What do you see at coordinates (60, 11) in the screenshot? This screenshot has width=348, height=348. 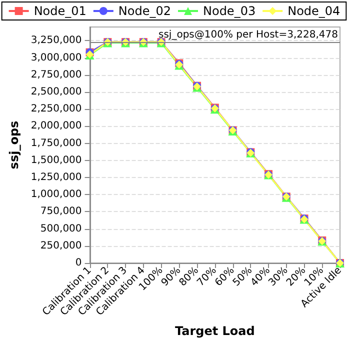 I see `legend-label: Node_01` at bounding box center [60, 11].